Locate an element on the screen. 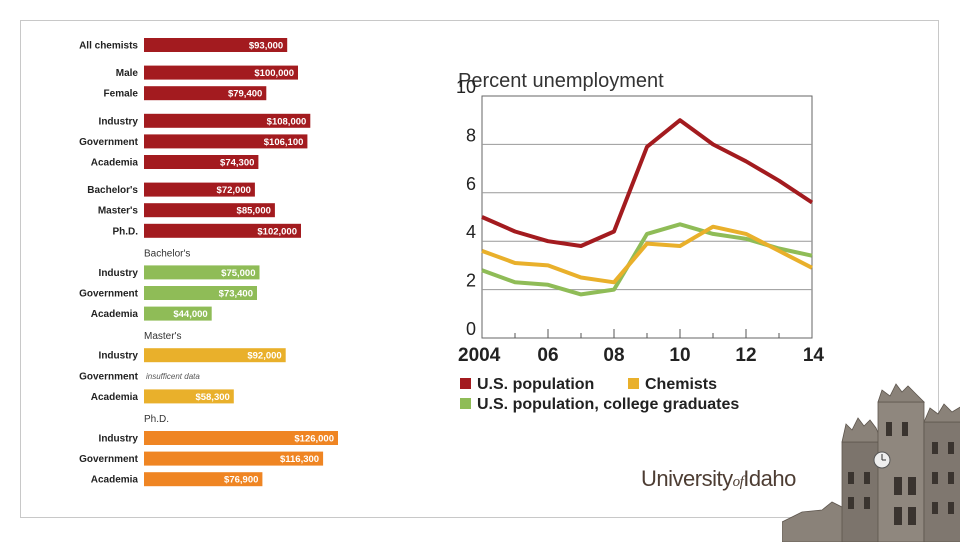 The image size is (960, 542). y-tick-label: 6 is located at coordinates (471, 184).